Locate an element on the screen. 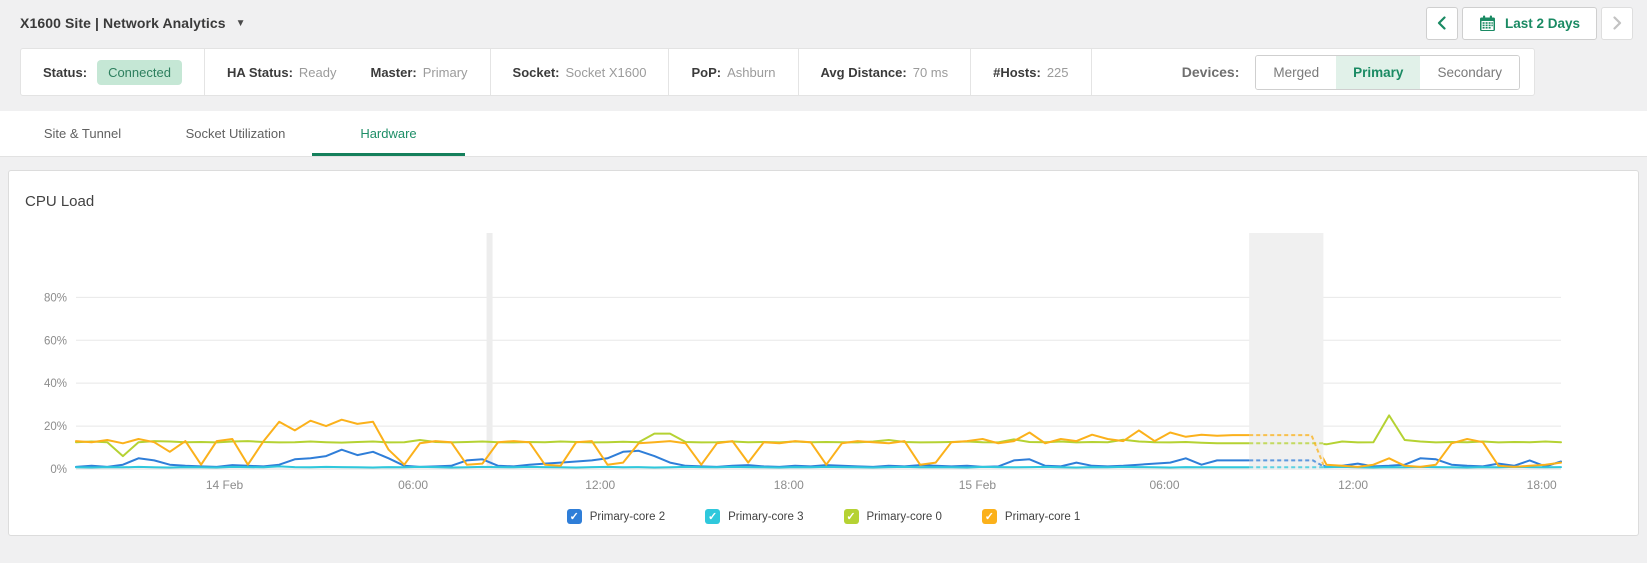 Image resolution: width=1647 pixels, height=563 pixels. tab-socket-utilization: Socket Utilization is located at coordinates (235, 133).